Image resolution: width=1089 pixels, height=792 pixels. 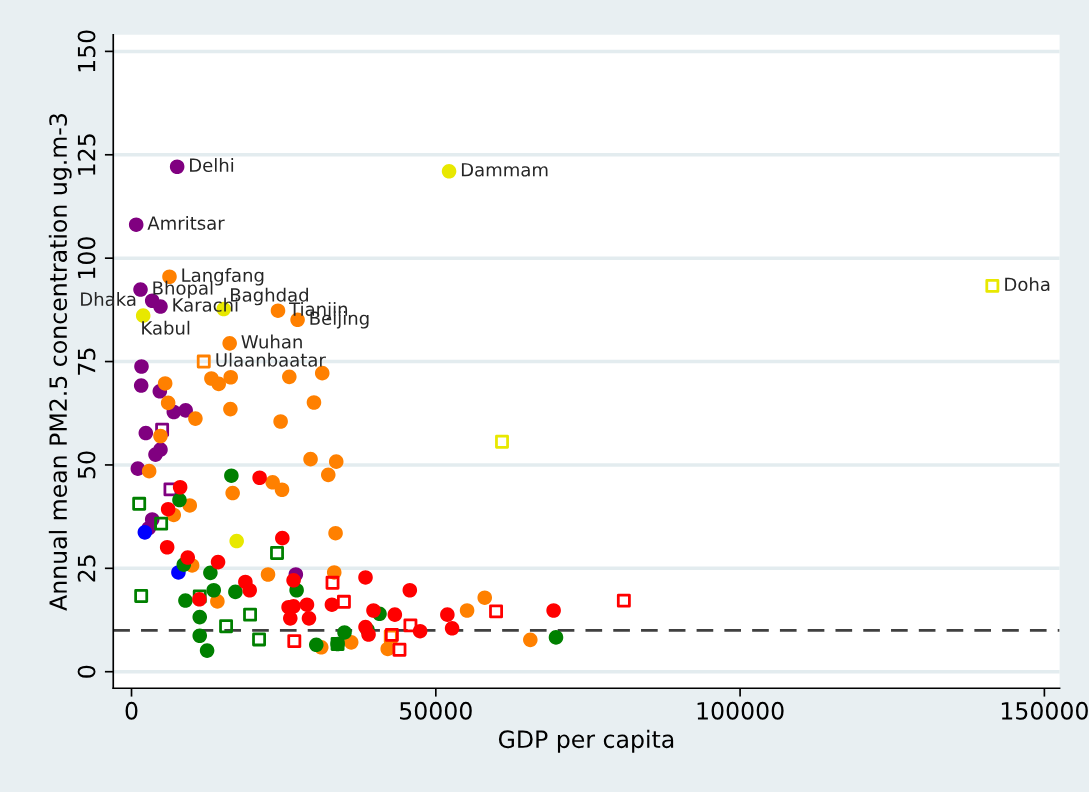 I want to click on x-tick-label: 50000, so click(x=436, y=710).